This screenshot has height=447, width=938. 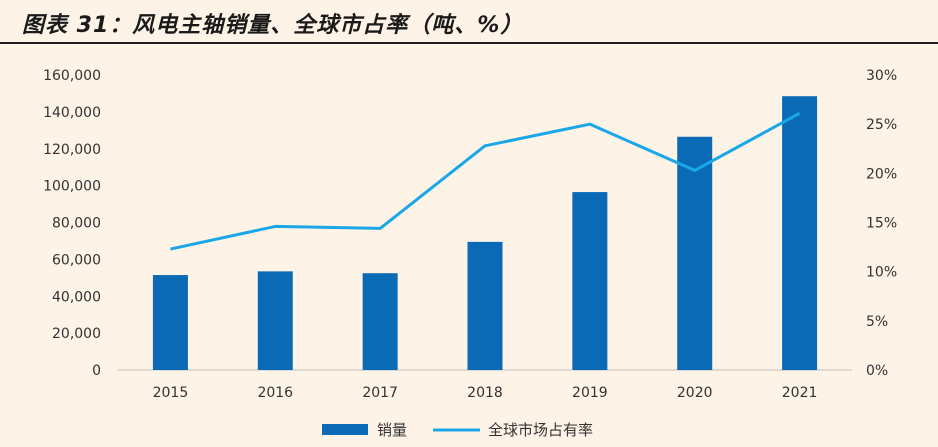 What do you see at coordinates (96, 371) in the screenshot?
I see `left-tick-label: 0` at bounding box center [96, 371].